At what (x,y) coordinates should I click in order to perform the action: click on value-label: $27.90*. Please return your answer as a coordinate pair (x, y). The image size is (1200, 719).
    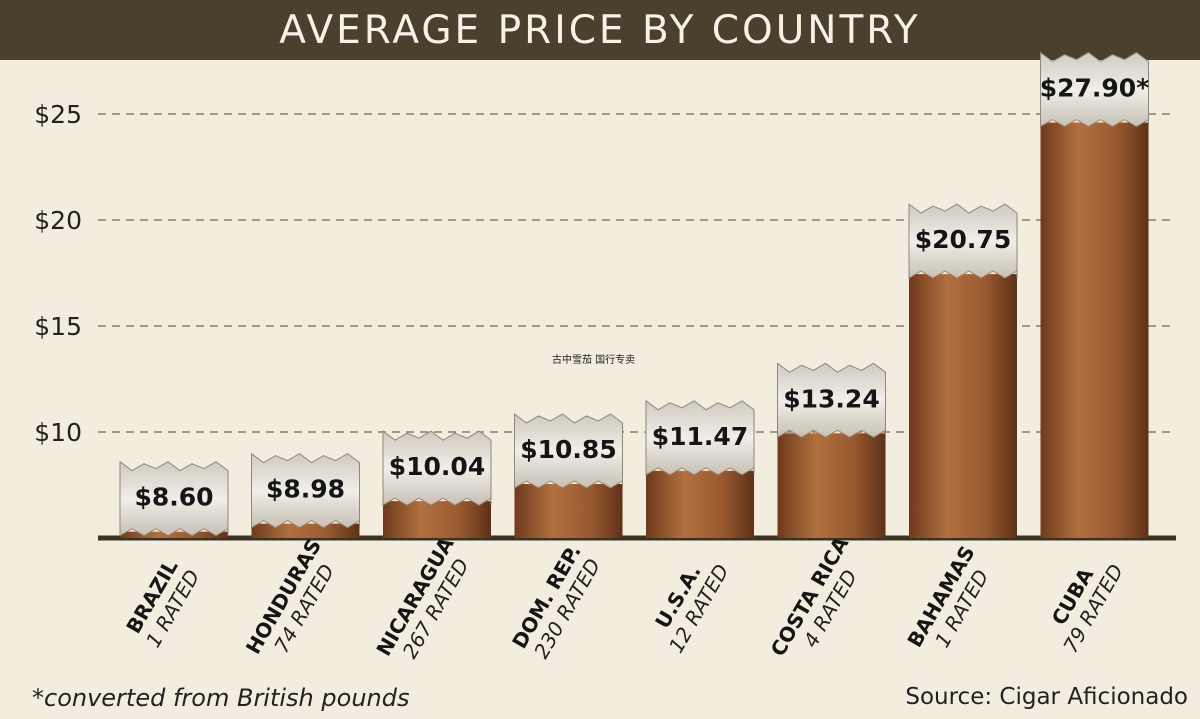
    Looking at the image, I should click on (1095, 88).